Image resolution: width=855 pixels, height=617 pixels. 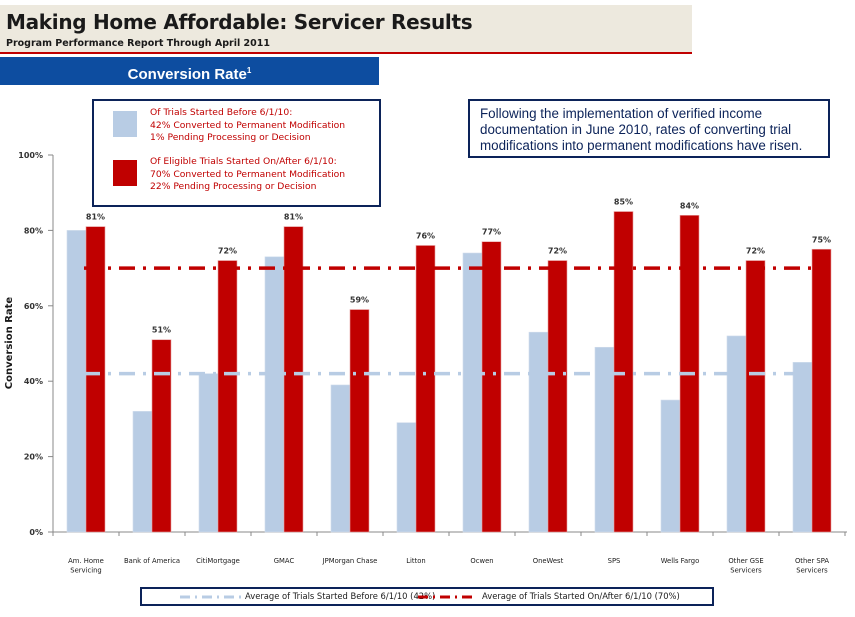 What do you see at coordinates (33, 230) in the screenshot?
I see `y-tick-label: 80%` at bounding box center [33, 230].